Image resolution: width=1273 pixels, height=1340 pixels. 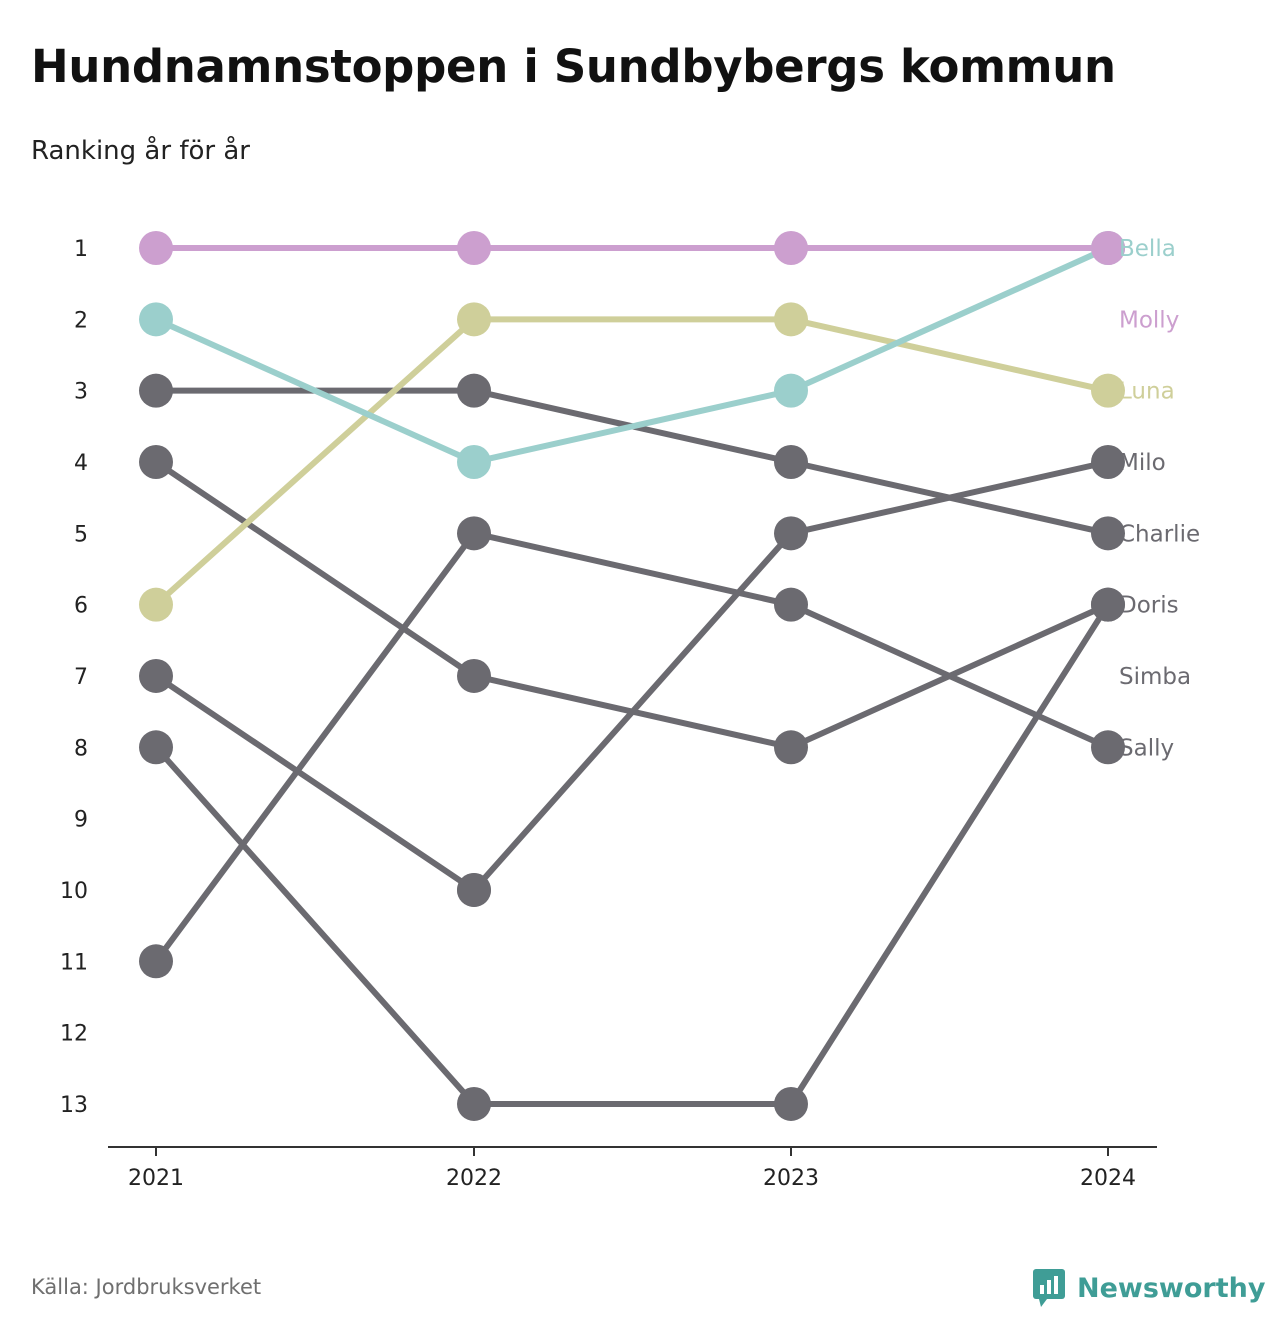 I want to click on end-label-bella: Bella, so click(x=1147, y=249).